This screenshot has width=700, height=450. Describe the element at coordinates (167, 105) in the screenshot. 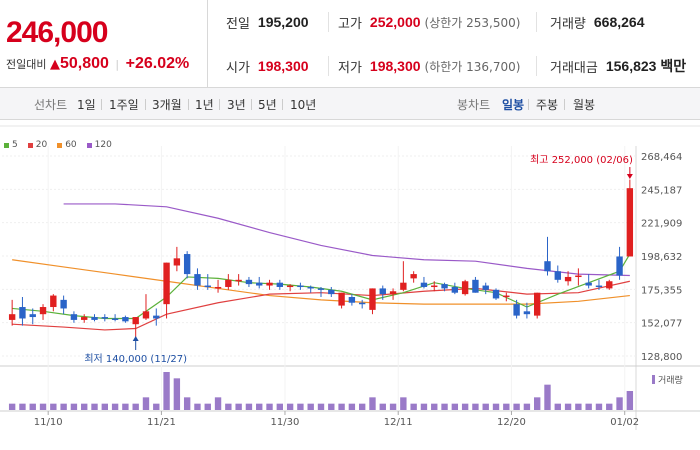

I see `period-3m: 3개월` at that location.